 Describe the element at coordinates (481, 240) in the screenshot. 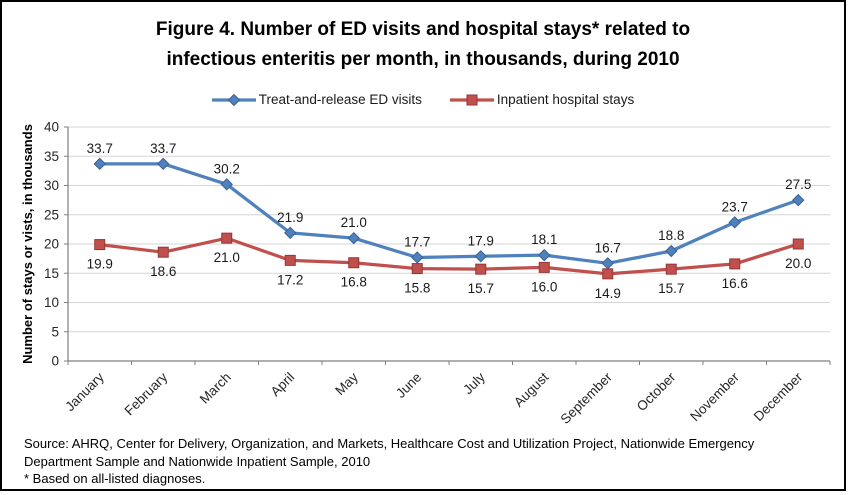

I see `data-label: 17.9` at that location.